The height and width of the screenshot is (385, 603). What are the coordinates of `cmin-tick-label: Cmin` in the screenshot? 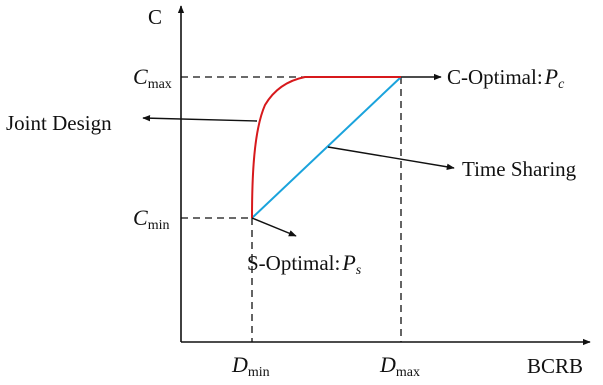 It's located at (151, 219).